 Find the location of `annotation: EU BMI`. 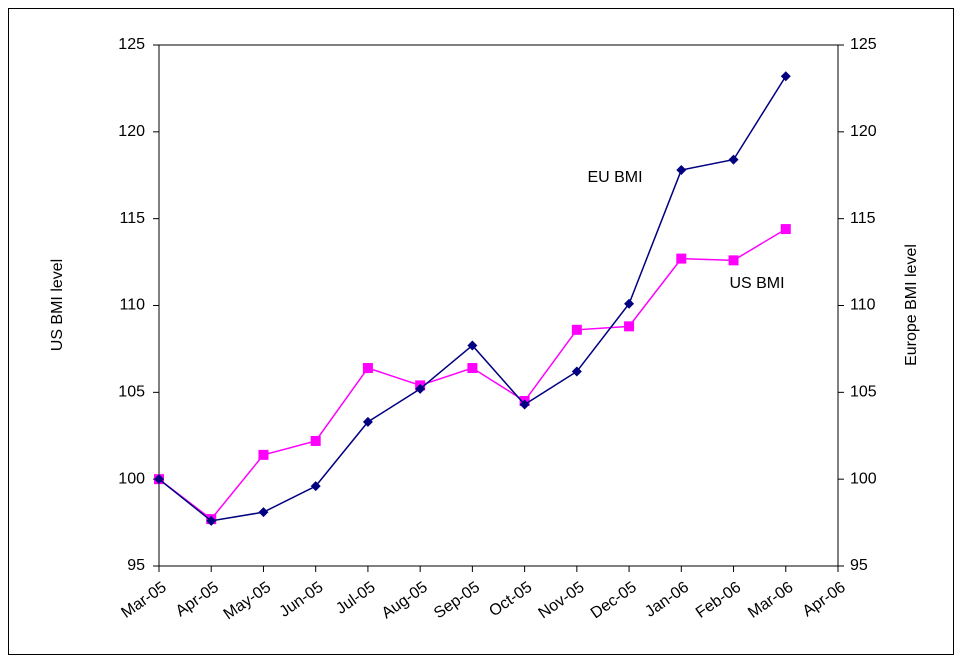

annotation: EU BMI is located at coordinates (614, 177).